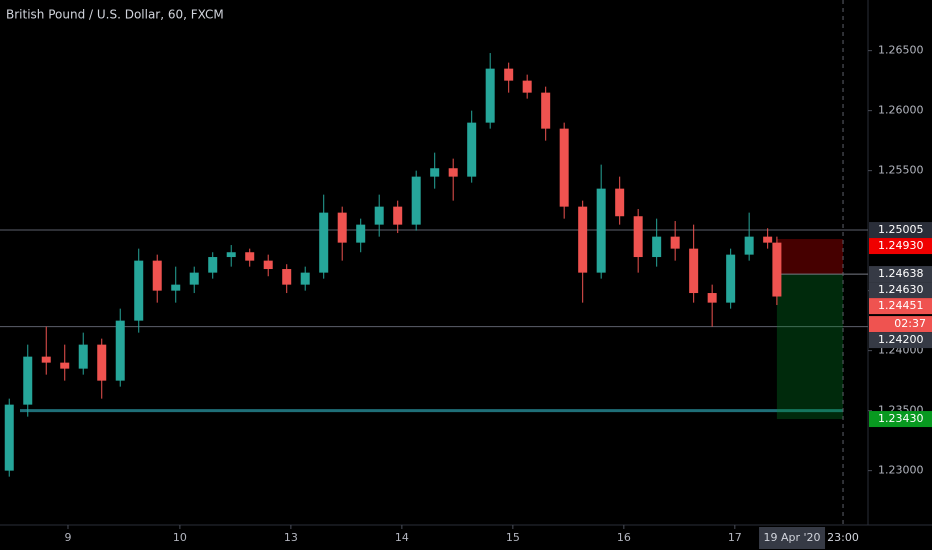 The width and height of the screenshot is (932, 550). Describe the element at coordinates (402, 537) in the screenshot. I see `x-tick-label: 14` at that location.